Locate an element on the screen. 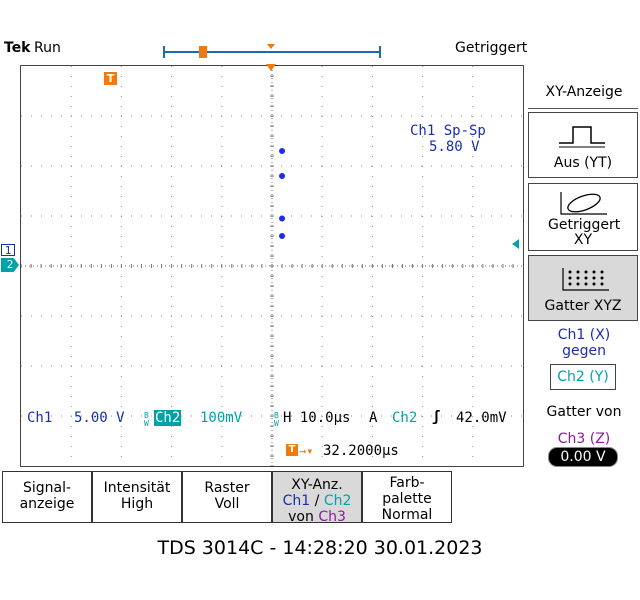 The width and height of the screenshot is (640, 600). instrument-footer: TDS 3014C - 14:28:20 30.01.2023 is located at coordinates (320, 548).